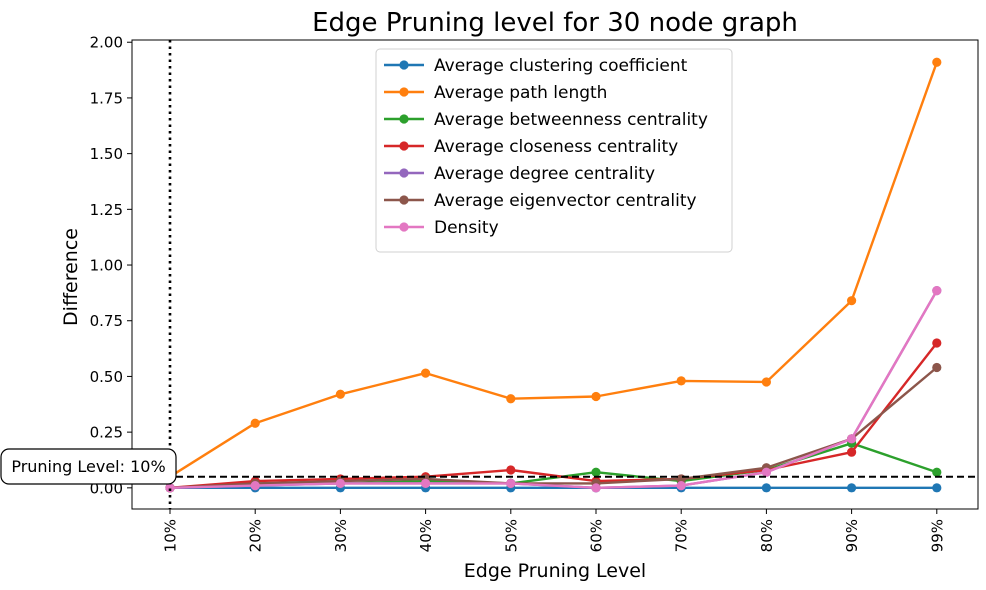  Describe the element at coordinates (561, 66) in the screenshot. I see `legend-label: Average clustering coefficient` at that location.